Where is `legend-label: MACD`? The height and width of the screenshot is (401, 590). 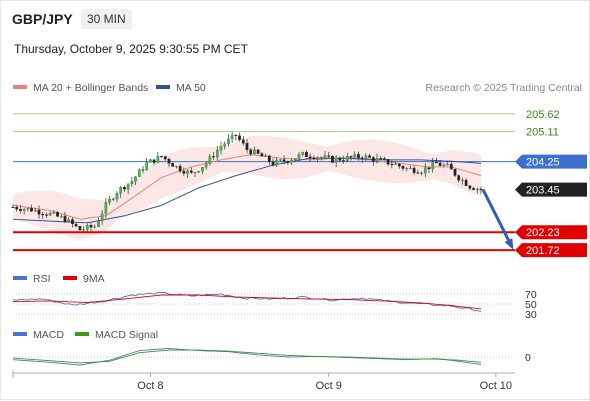 legend-label: MACD is located at coordinates (48, 335).